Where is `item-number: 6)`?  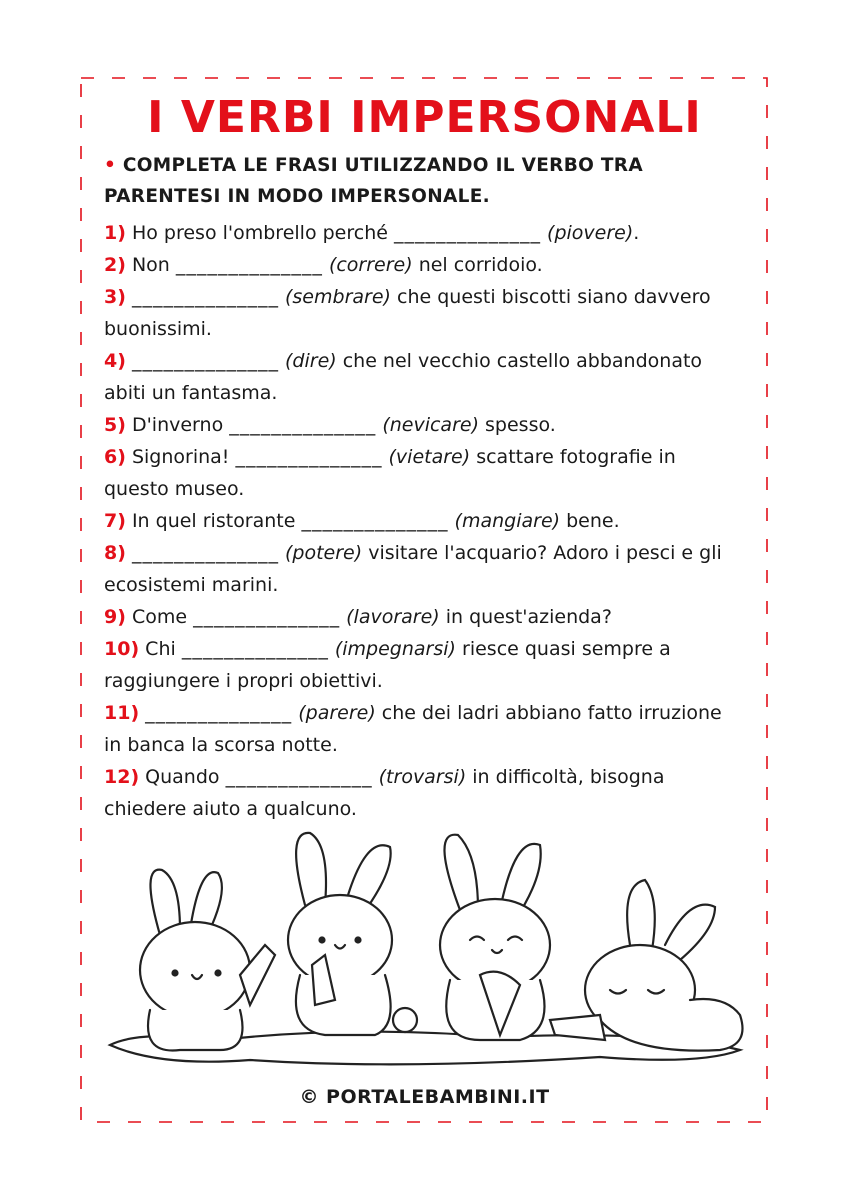 item-number: 6) is located at coordinates (115, 457).